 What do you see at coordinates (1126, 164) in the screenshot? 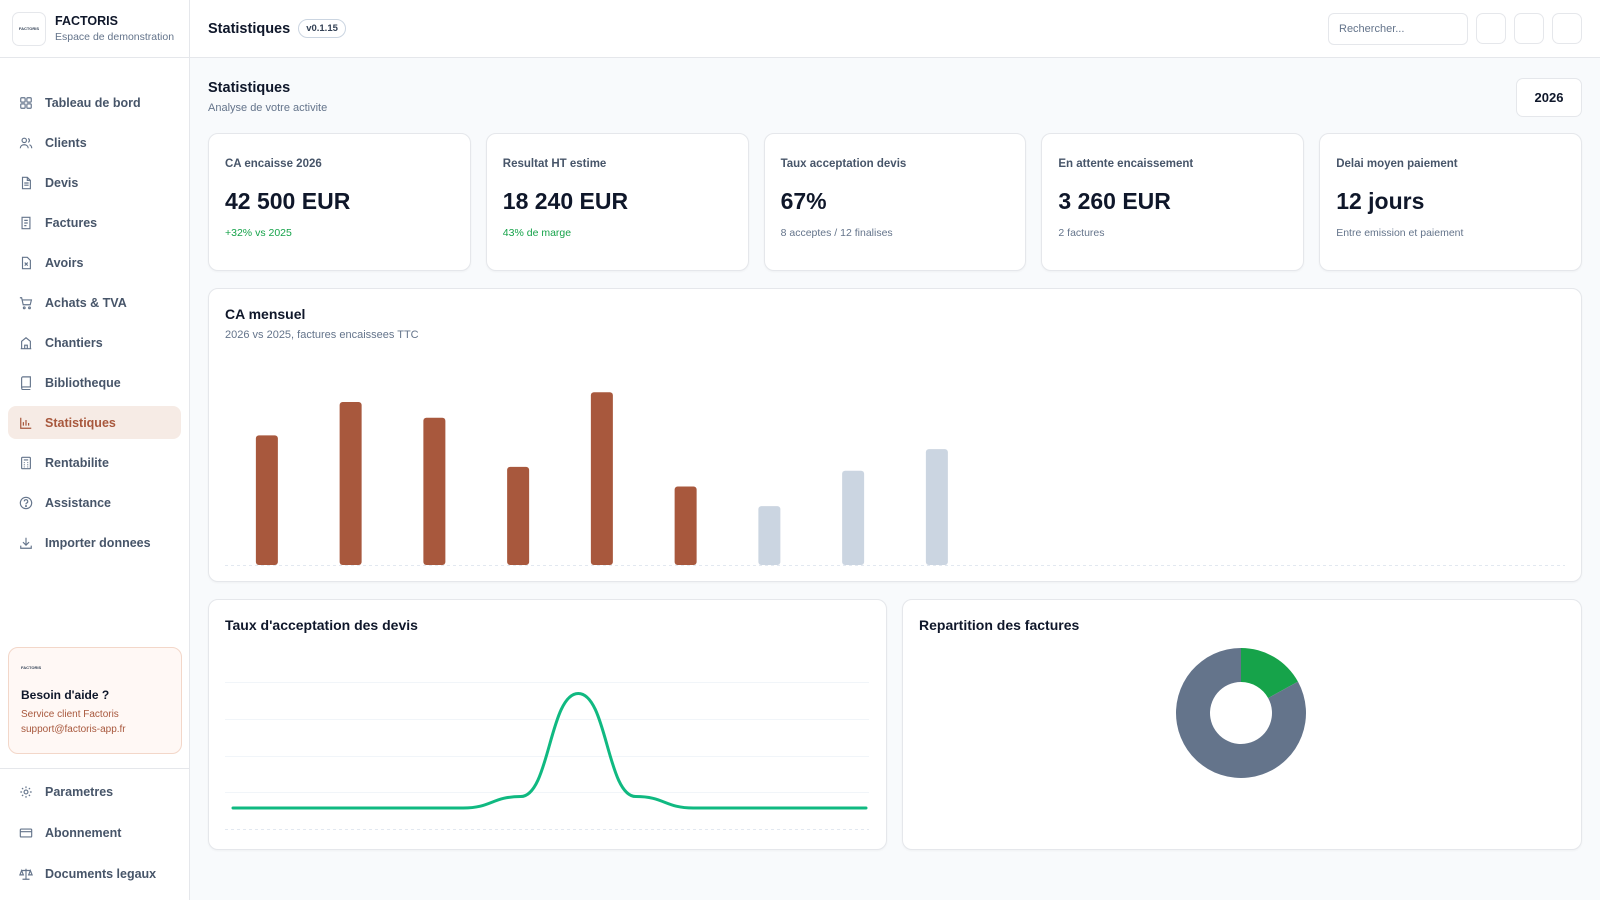
I see `kpi-label: En attente encaissement` at bounding box center [1126, 164].